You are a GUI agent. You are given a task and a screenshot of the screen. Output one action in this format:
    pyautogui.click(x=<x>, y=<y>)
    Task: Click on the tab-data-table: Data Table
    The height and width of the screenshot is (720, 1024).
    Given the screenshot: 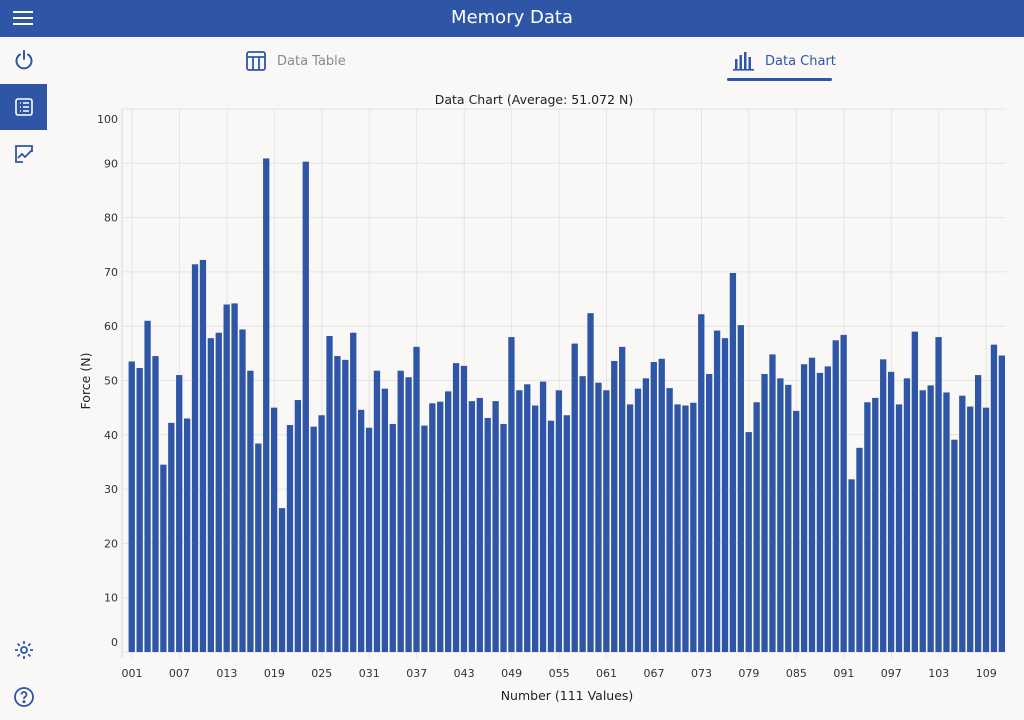 What is the action you would take?
    pyautogui.click(x=295, y=61)
    